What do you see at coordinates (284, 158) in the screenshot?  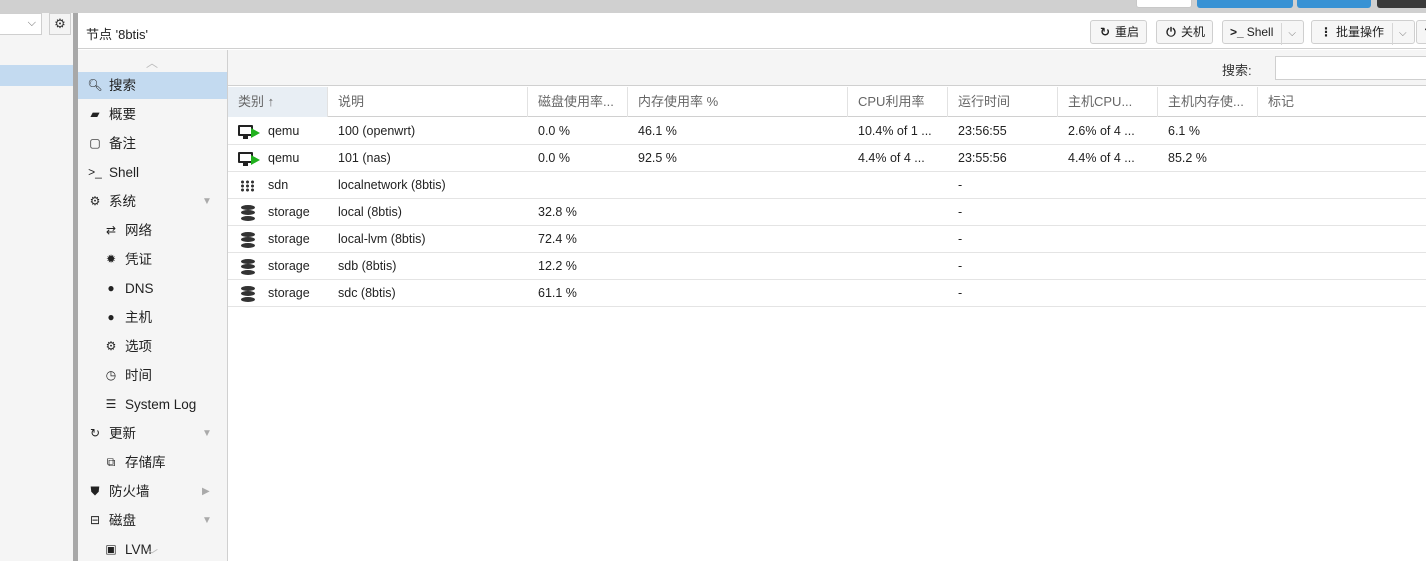 I see `type-label: qemu` at bounding box center [284, 158].